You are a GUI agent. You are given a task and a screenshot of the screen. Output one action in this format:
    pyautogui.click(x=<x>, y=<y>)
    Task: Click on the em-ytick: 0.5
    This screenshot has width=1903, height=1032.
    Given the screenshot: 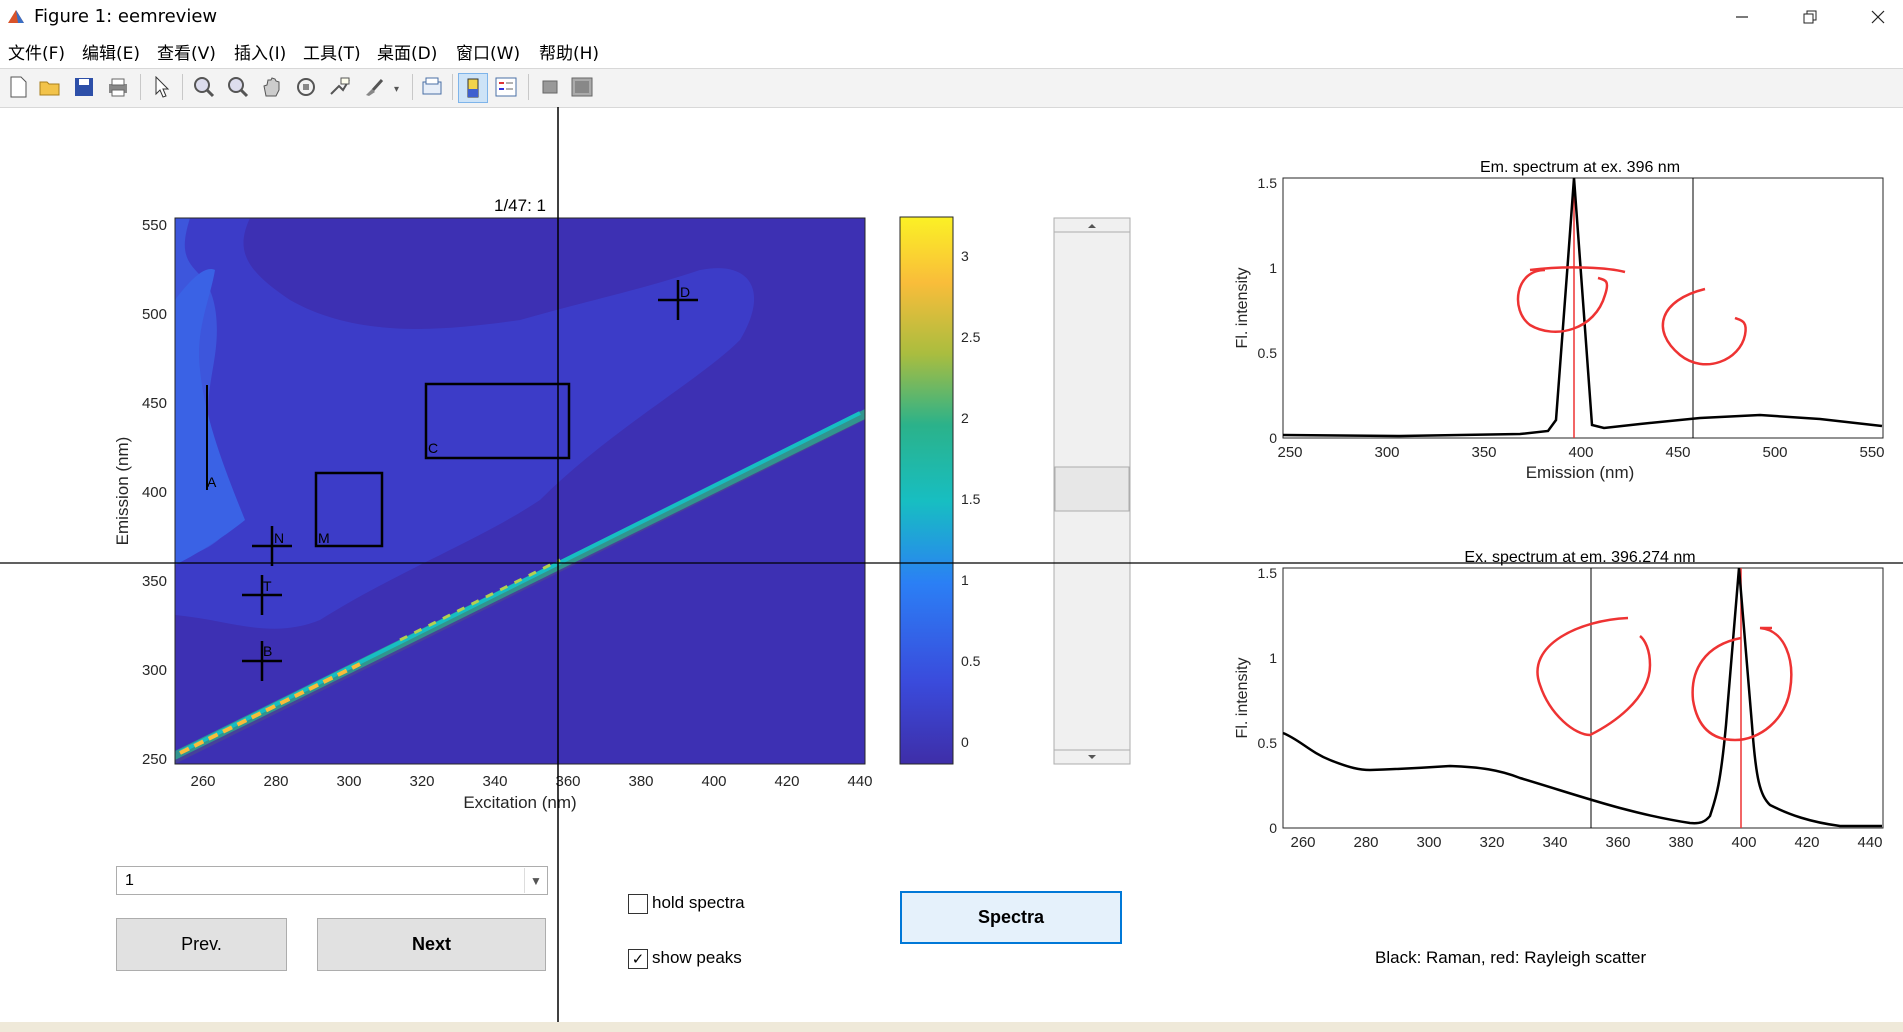 What is the action you would take?
    pyautogui.click(x=1268, y=353)
    